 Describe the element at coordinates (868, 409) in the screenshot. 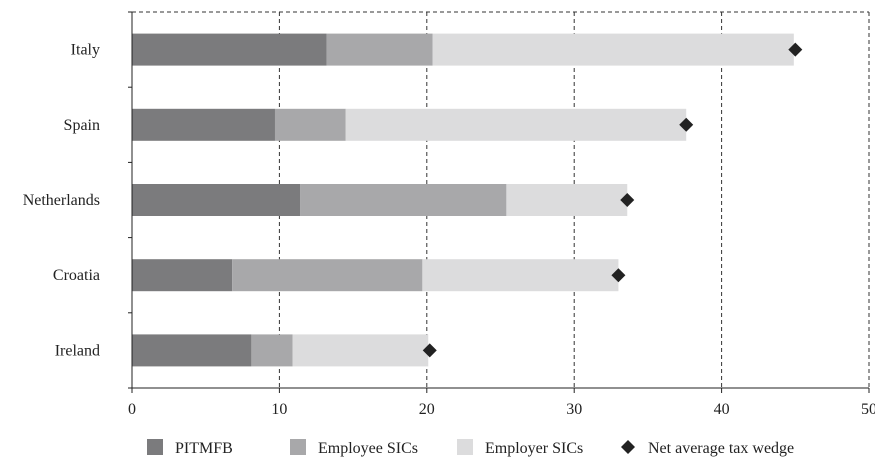

I see `x-tick-label: 50` at that location.